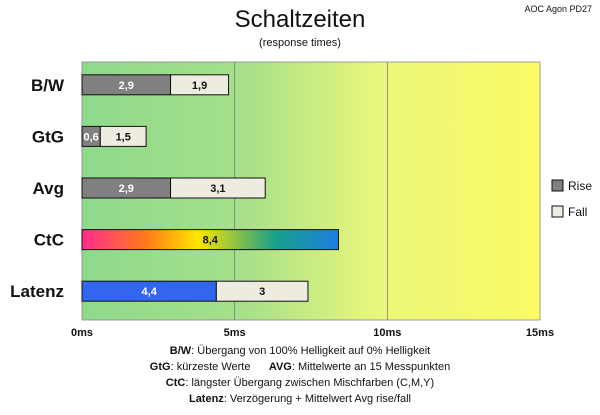  I want to click on bar-rise-label-0: 2,9, so click(126, 86).